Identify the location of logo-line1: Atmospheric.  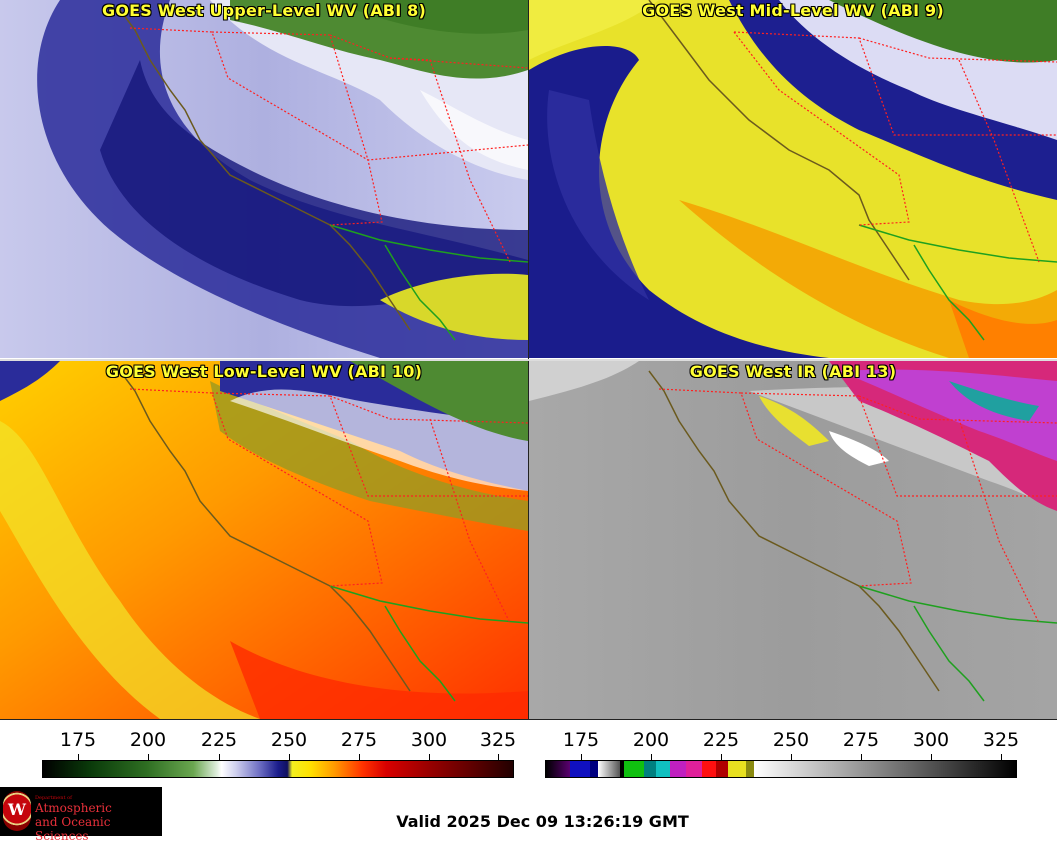
(73, 808).